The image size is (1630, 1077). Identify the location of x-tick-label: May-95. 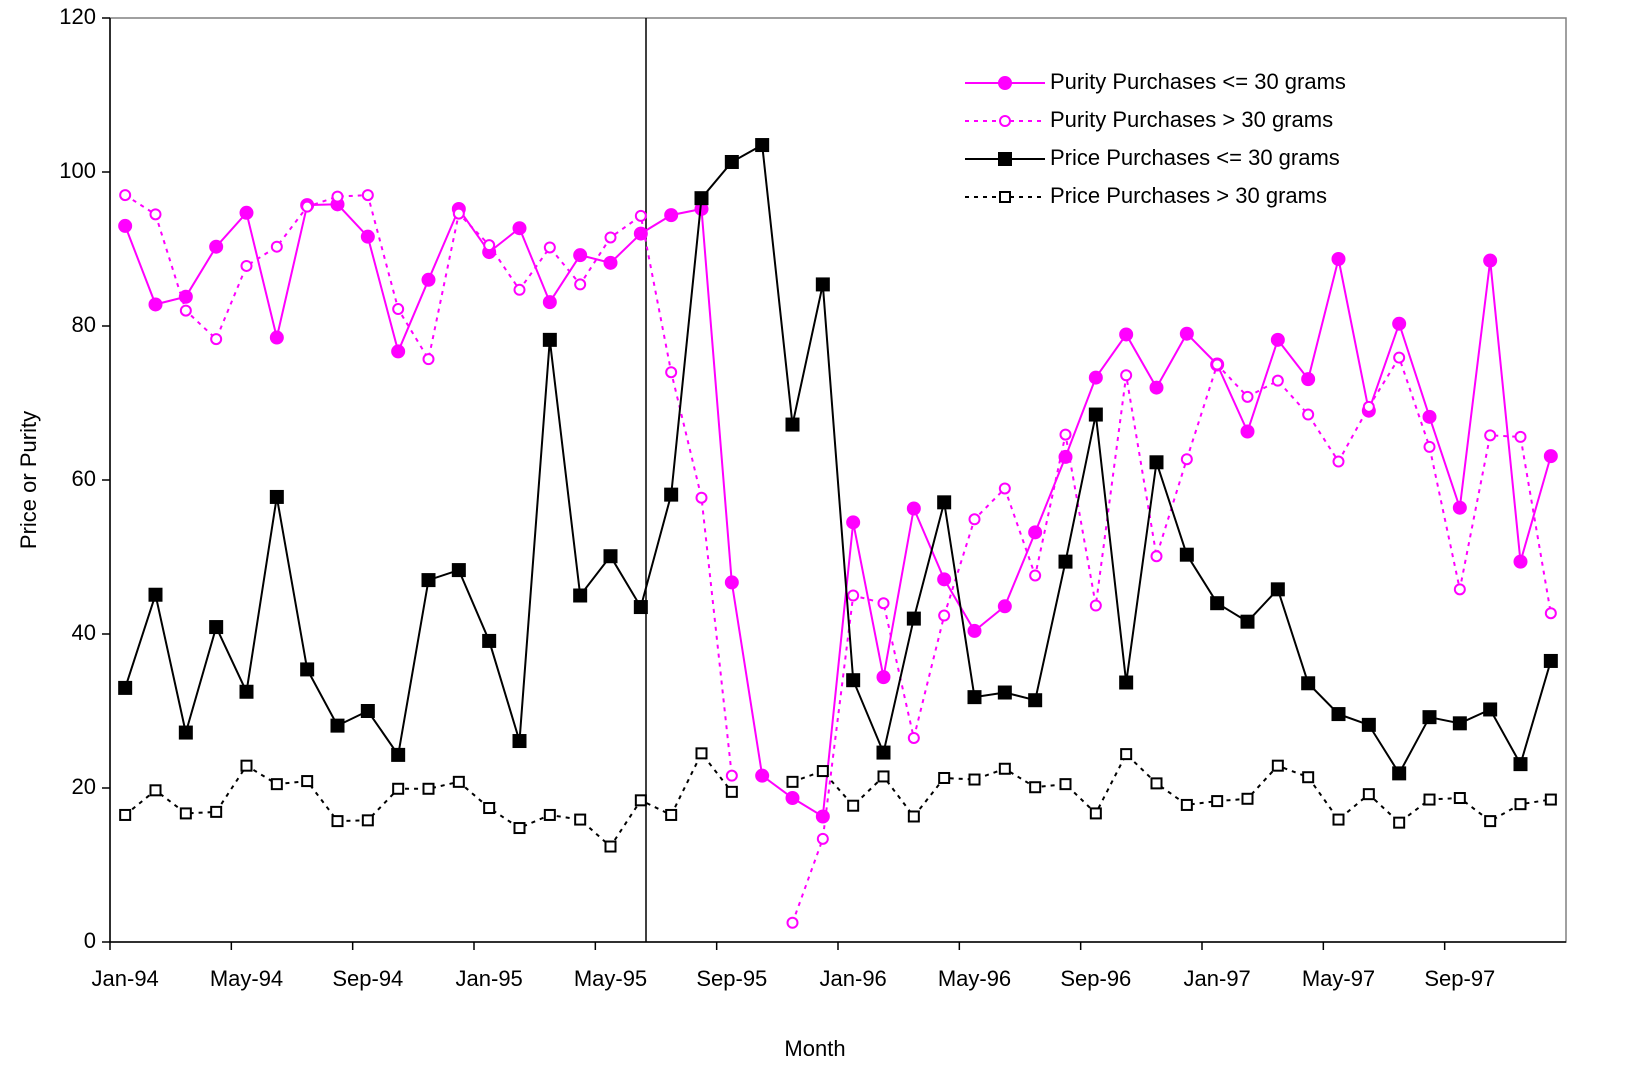
(610, 978).